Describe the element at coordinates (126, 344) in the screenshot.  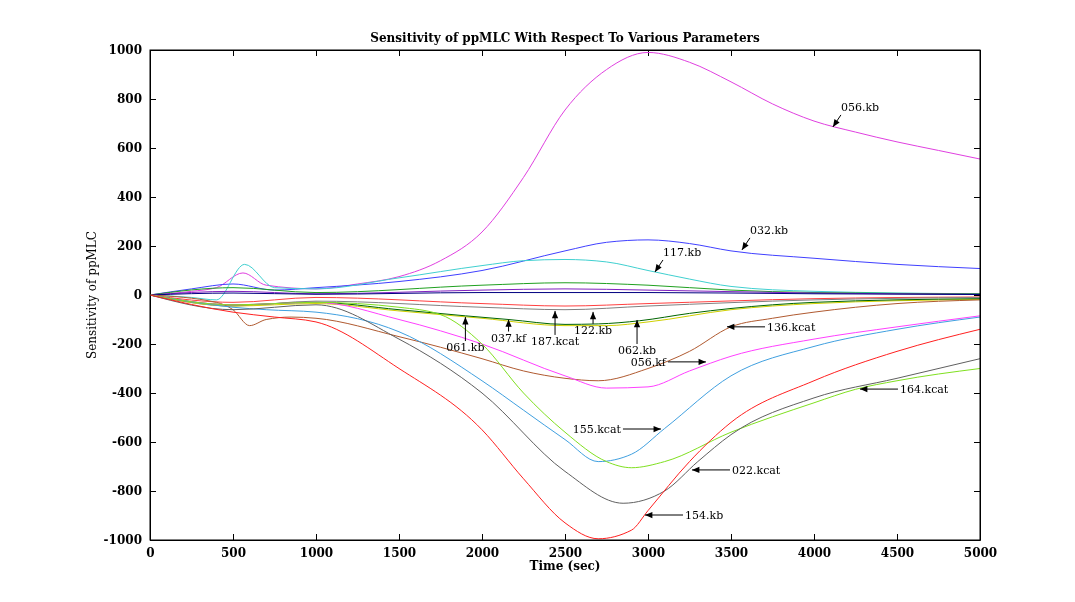
I see `y-tick-label: -200` at that location.